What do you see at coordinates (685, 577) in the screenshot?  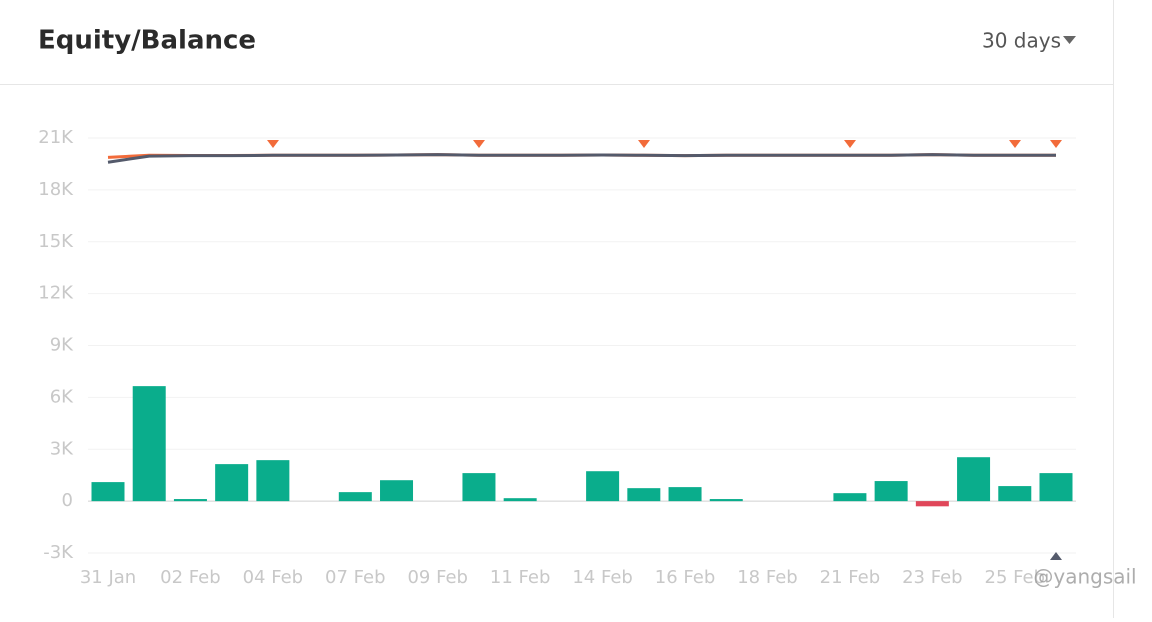 I see `x-tick-label: 16 Feb` at bounding box center [685, 577].